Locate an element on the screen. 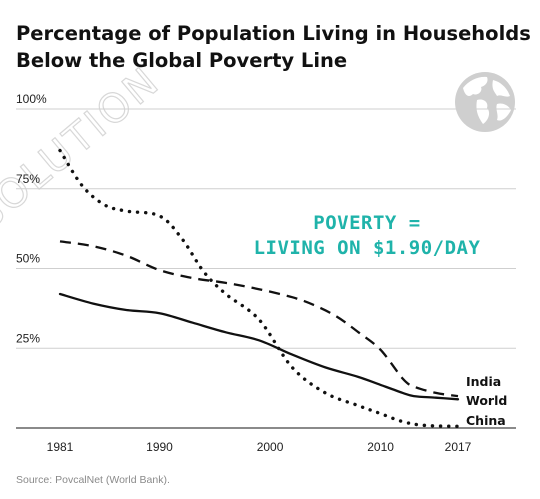  x-tick-label: 2017 is located at coordinates (458, 447).